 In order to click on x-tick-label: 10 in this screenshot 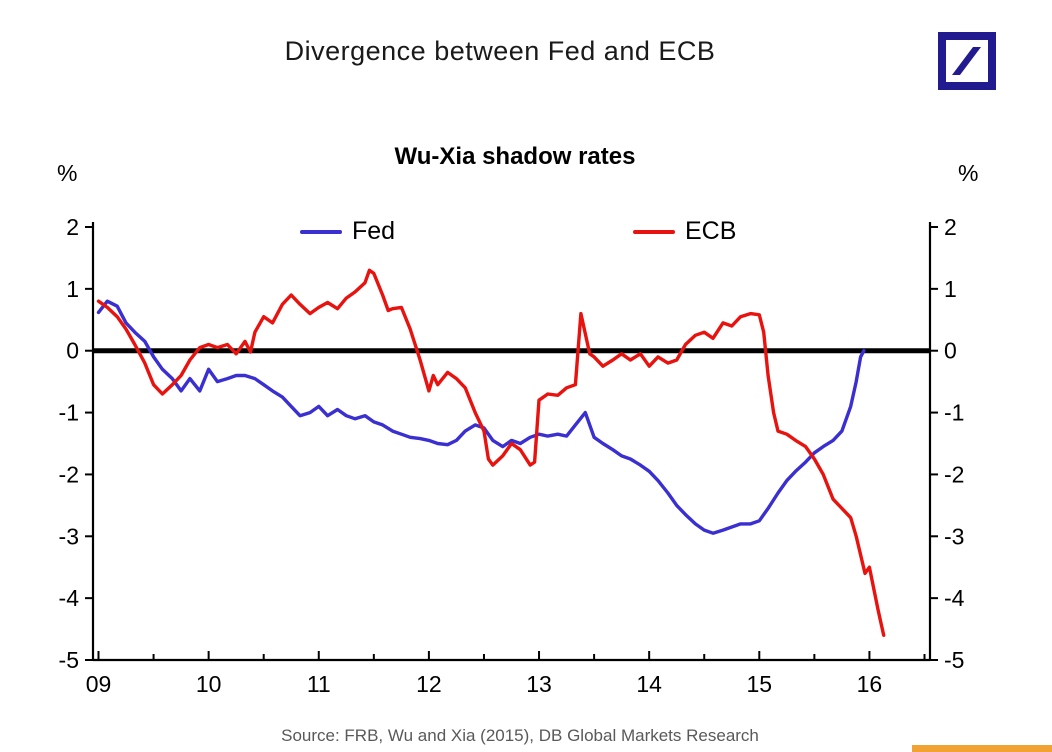, I will do `click(209, 684)`.